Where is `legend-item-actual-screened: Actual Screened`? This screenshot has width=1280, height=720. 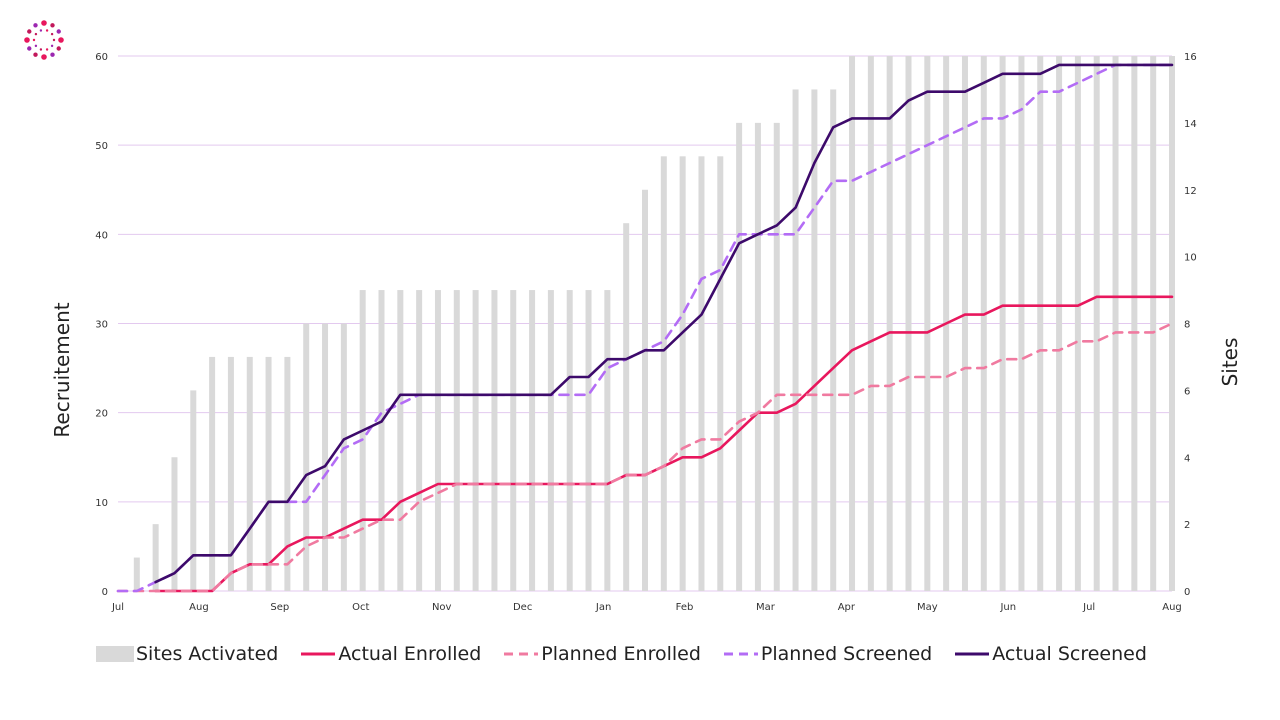 legend-item-actual-screened: Actual Screened is located at coordinates (1050, 654).